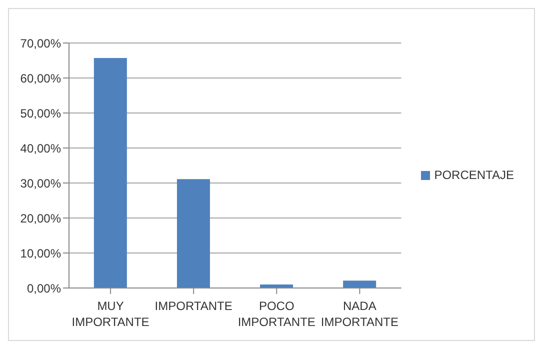  Describe the element at coordinates (277, 314) in the screenshot. I see `x-tick-label: POCO IMPORTANTE` at that location.